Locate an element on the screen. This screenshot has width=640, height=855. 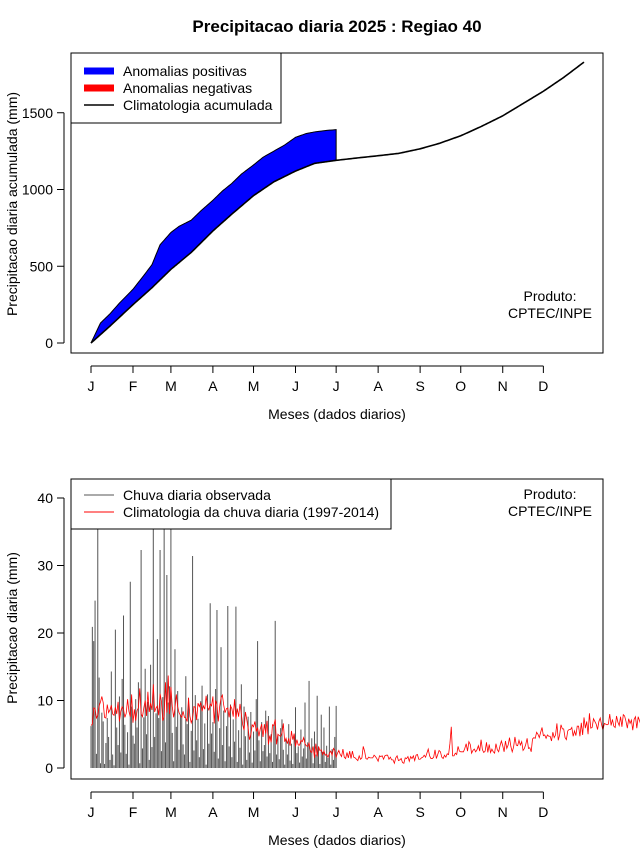
legend-label-clim-daily: Climatologia da chuva diaria (1997-2014) is located at coordinates (251, 512).